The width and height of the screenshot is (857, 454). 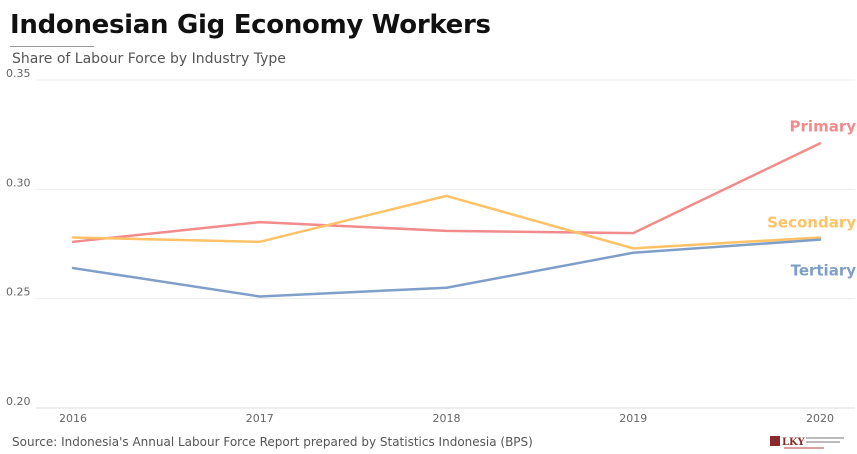 I want to click on y-tick-label: 0.25, so click(x=18, y=292).